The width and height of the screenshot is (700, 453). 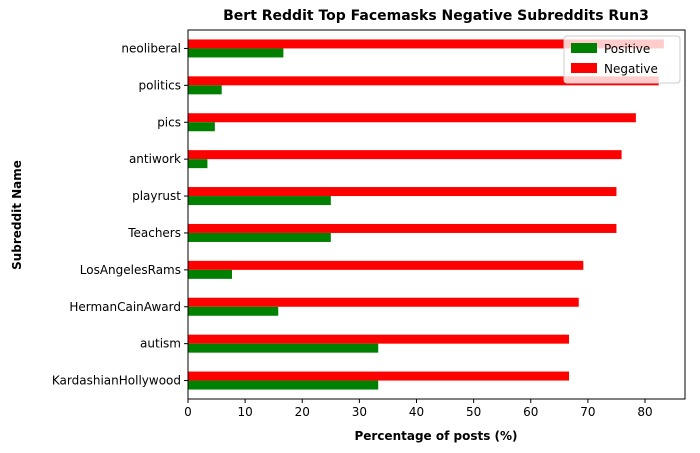 I want to click on y-tick-label: HermanCainAward, so click(x=125, y=307).